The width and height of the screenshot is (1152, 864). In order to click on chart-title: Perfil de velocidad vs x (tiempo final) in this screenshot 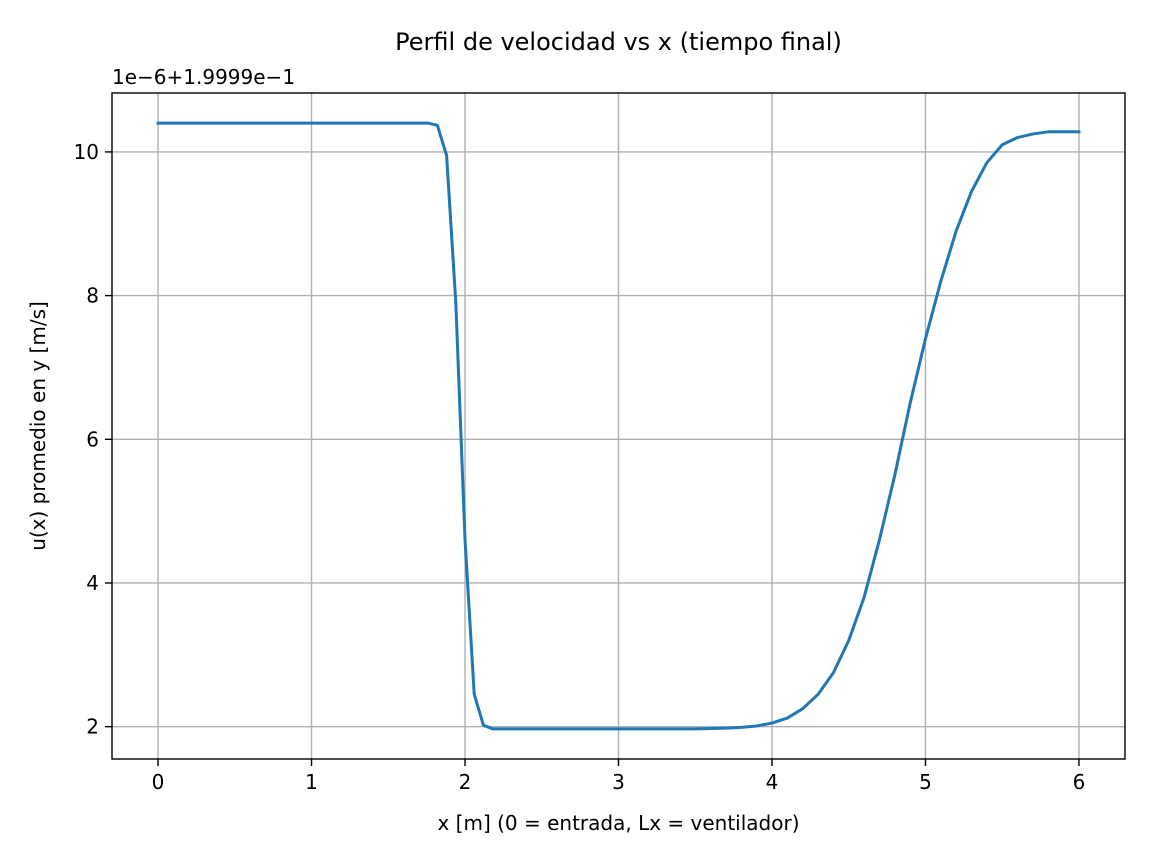, I will do `click(618, 42)`.